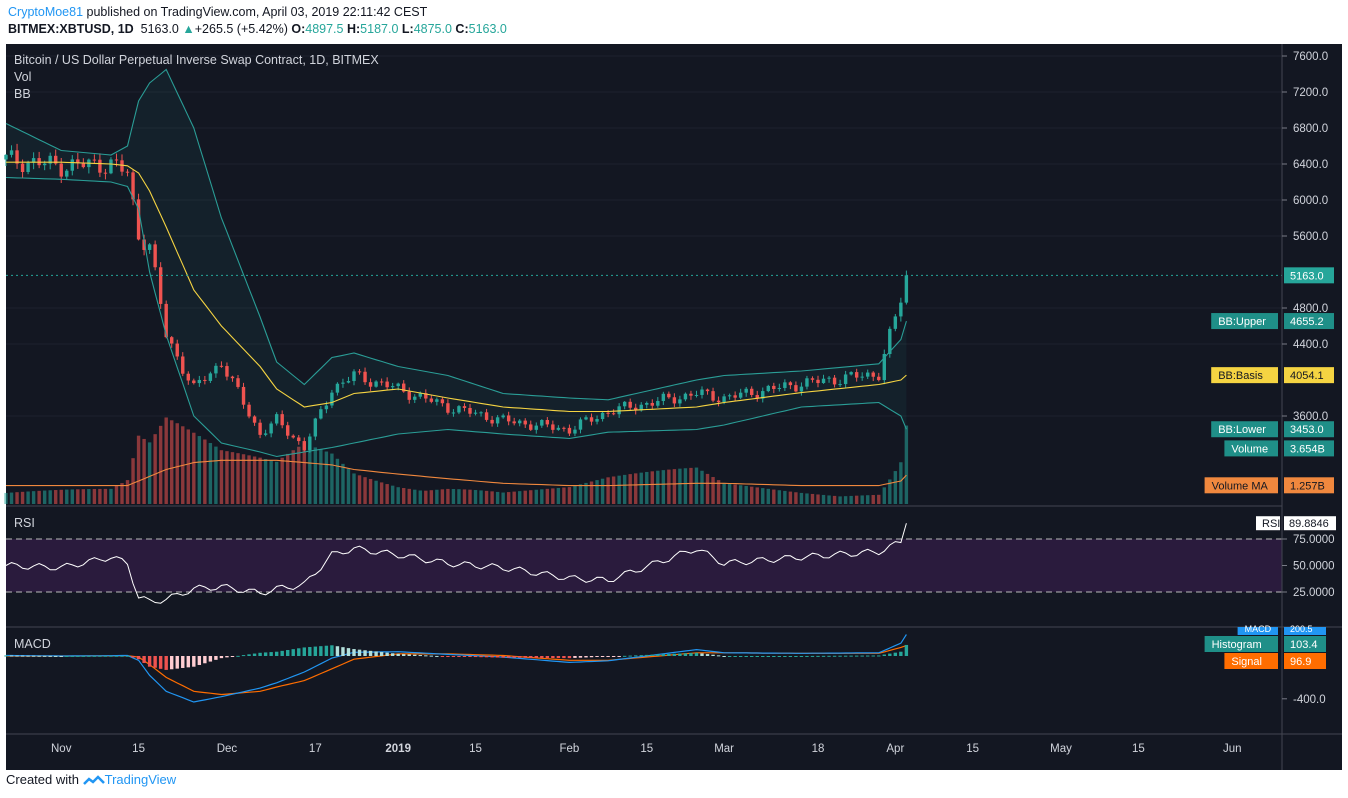 The image size is (1348, 798). Describe the element at coordinates (24, 523) in the screenshot. I see `rsi-legend: RSI` at that location.